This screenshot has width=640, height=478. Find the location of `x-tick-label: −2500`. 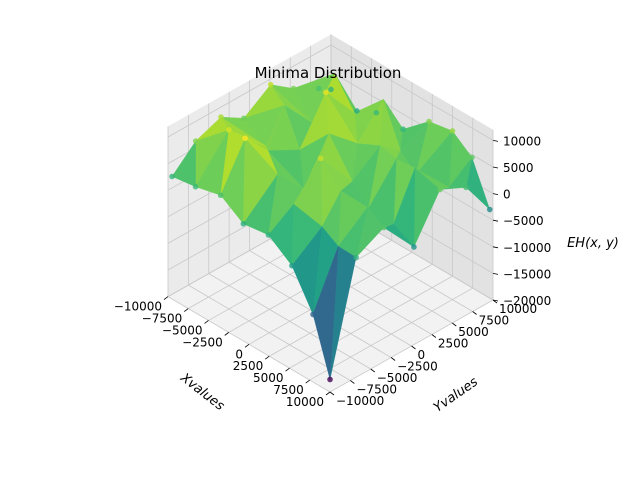

x-tick-label: −2500 is located at coordinates (202, 342).